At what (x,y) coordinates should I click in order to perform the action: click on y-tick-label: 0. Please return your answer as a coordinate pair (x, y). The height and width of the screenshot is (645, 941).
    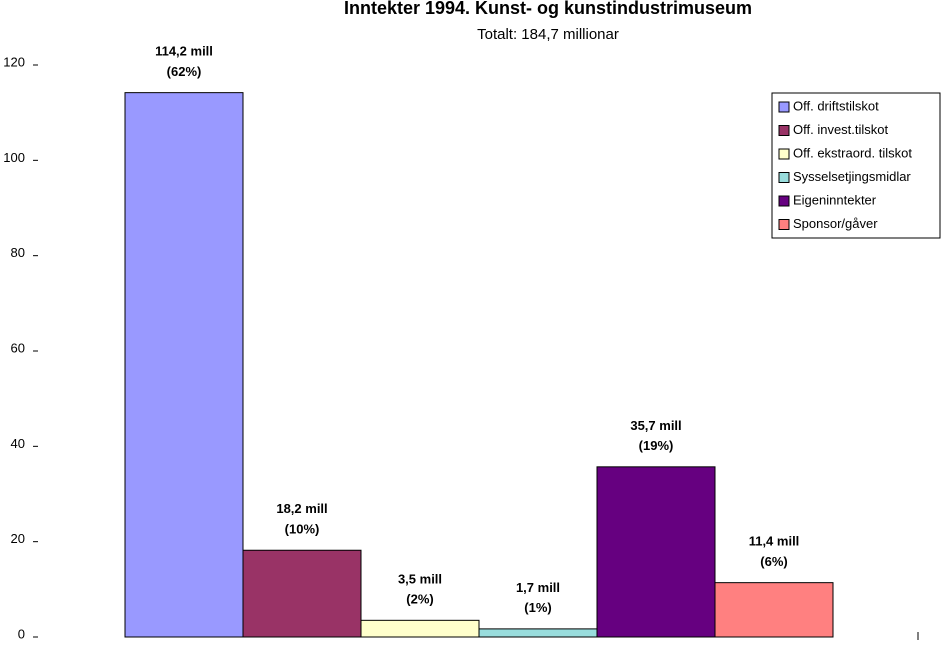
    Looking at the image, I should click on (21, 633).